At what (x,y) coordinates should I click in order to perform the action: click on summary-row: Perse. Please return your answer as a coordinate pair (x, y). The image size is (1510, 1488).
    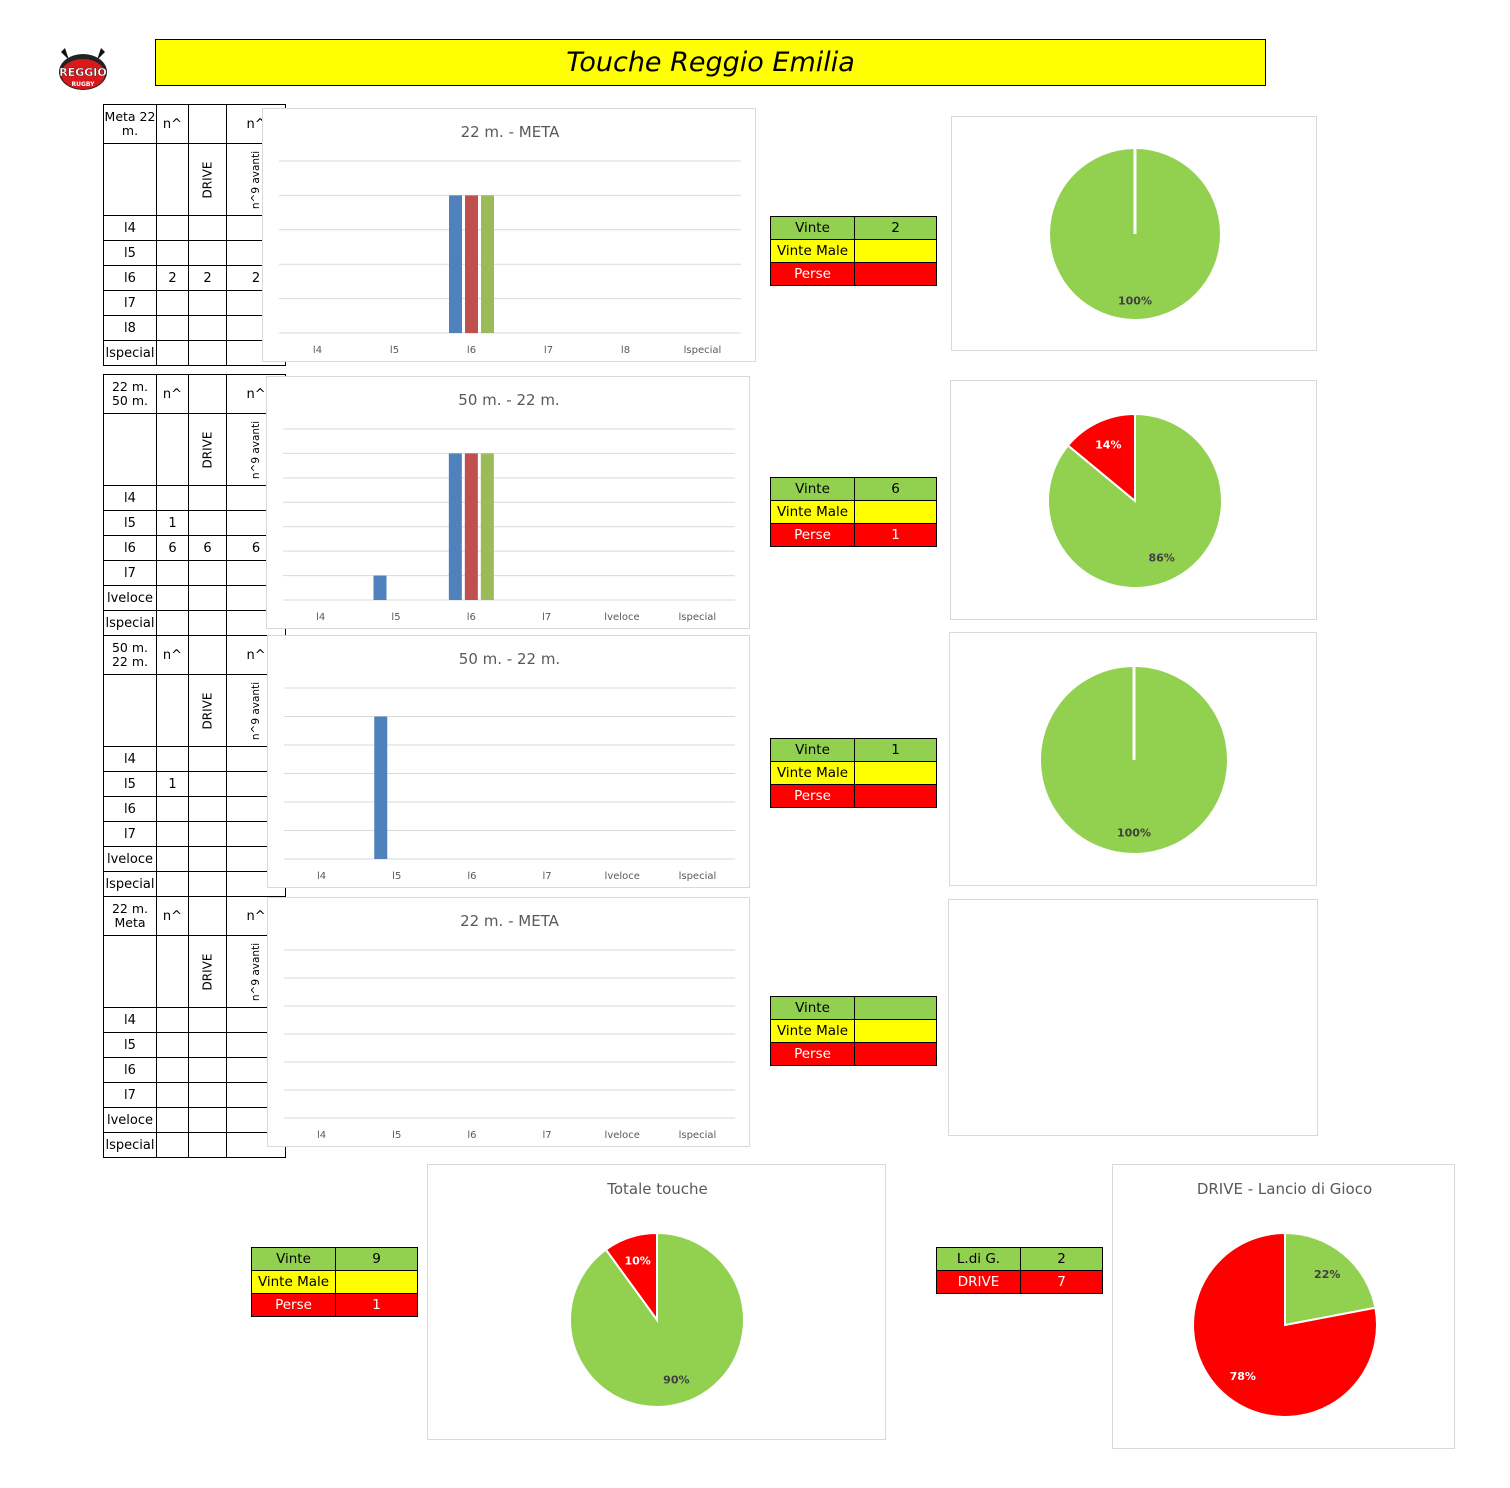
    Looking at the image, I should click on (853, 796).